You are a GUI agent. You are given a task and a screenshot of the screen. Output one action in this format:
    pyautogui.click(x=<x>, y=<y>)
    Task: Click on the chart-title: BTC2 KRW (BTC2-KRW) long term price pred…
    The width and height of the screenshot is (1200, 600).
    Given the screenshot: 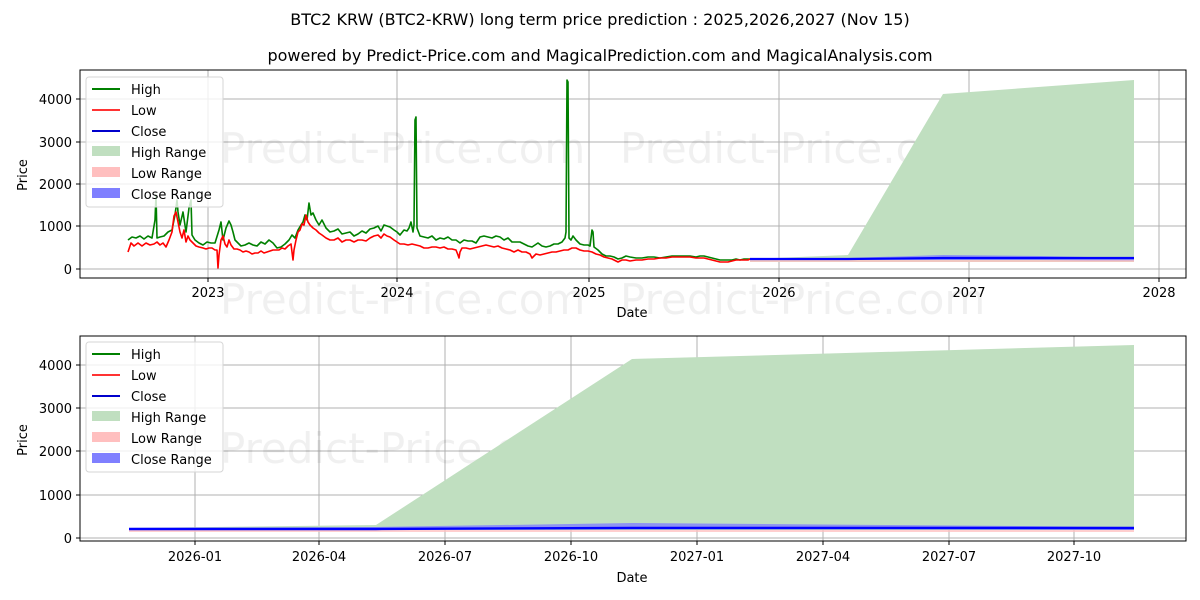 What is the action you would take?
    pyautogui.click(x=600, y=19)
    